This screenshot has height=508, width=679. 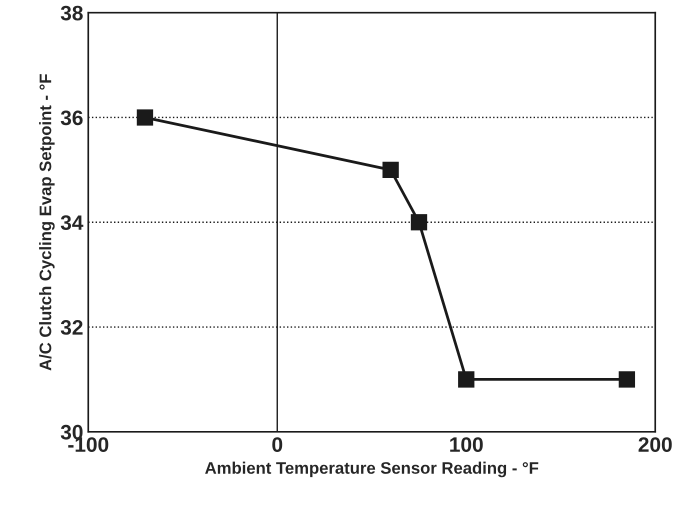 I want to click on y-tick-label: 36, so click(x=71, y=118).